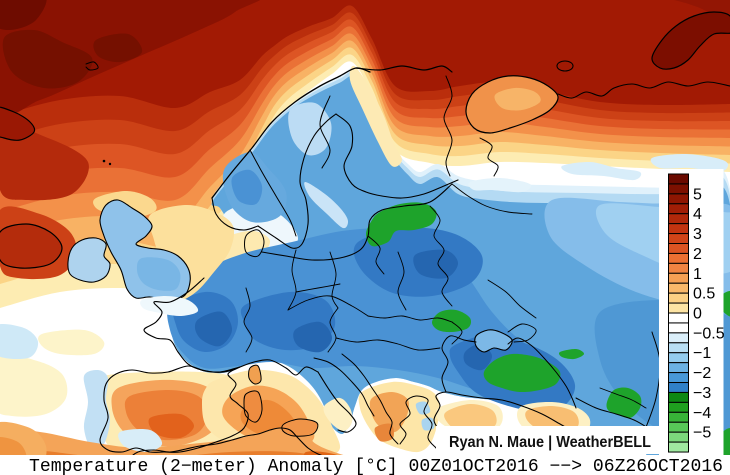 Image resolution: width=730 pixels, height=475 pixels. What do you see at coordinates (704, 294) in the screenshot?
I see `svg-text: 0.5` at bounding box center [704, 294].